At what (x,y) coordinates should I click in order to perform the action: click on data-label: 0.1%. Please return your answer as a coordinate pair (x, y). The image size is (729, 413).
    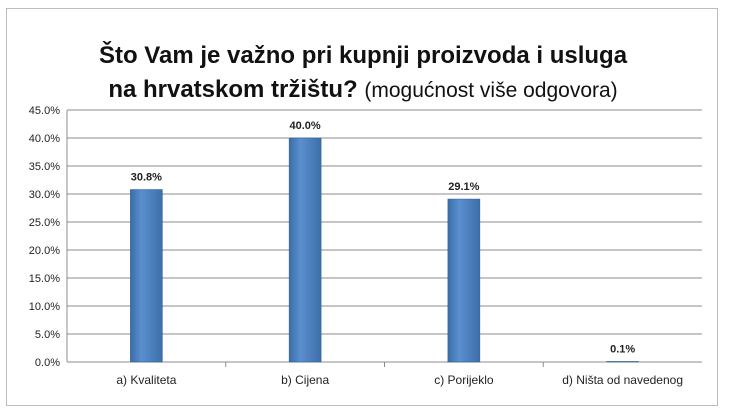
    Looking at the image, I should click on (622, 349).